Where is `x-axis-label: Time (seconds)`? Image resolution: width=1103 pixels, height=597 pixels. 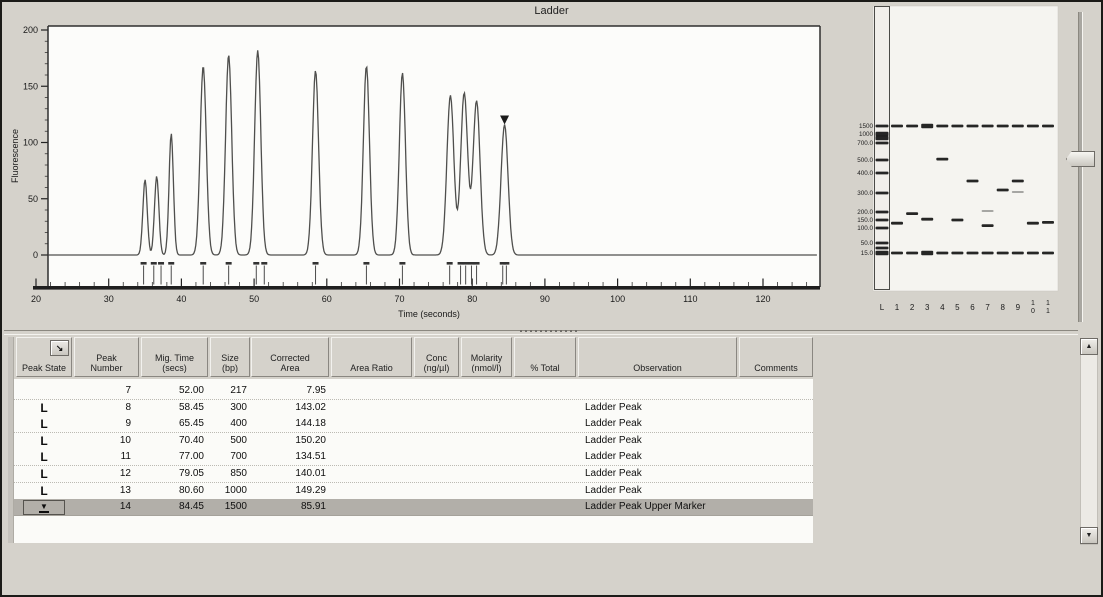 x-axis-label: Time (seconds) is located at coordinates (429, 314).